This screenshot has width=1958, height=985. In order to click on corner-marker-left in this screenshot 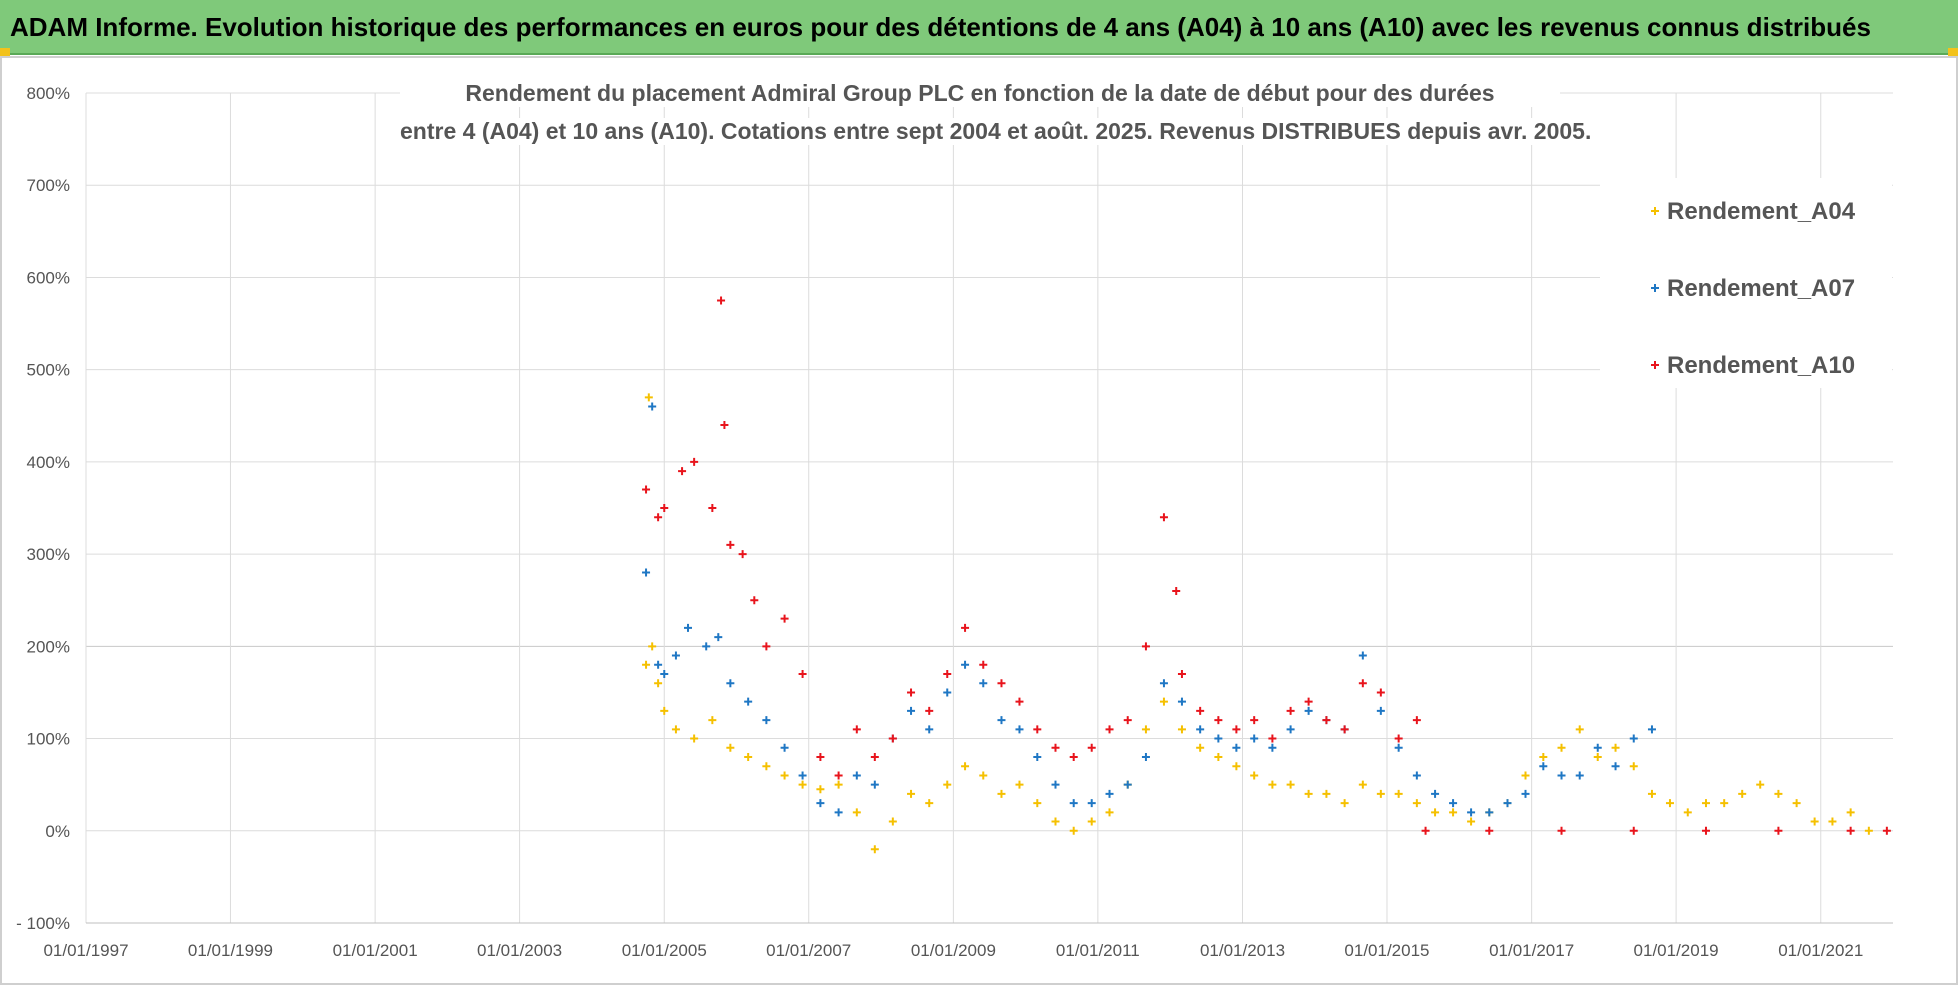, I will do `click(5, 52)`.